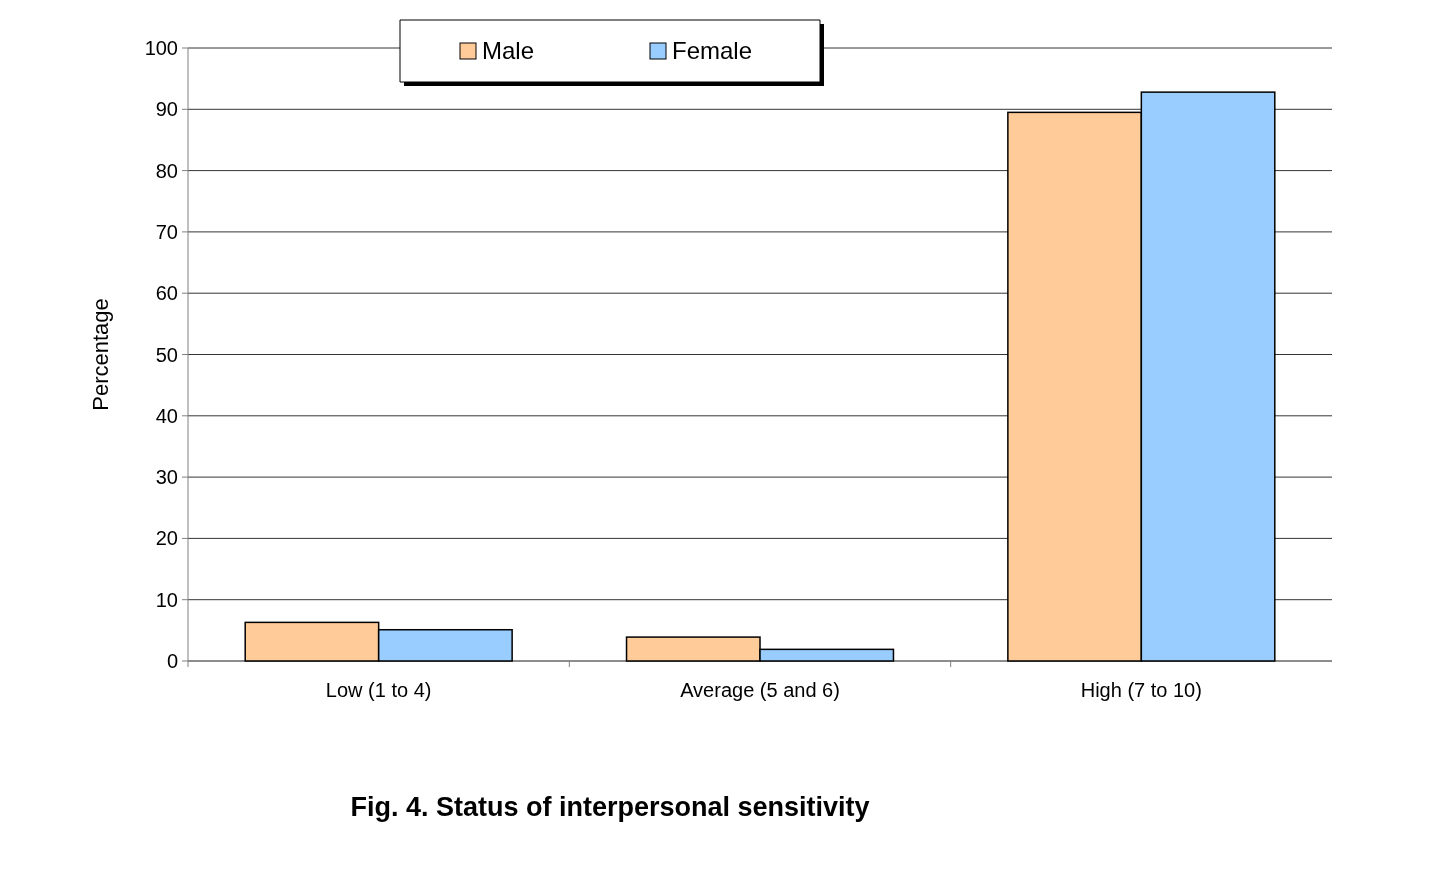 The width and height of the screenshot is (1450, 869). Describe the element at coordinates (172, 661) in the screenshot. I see `y-tick-label: 0` at that location.